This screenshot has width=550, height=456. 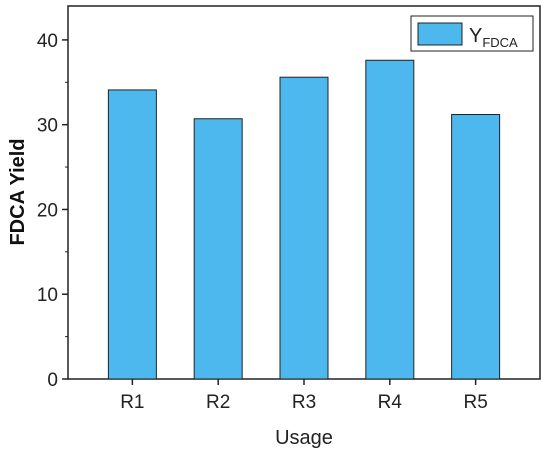 I want to click on legend-label-subscript: FDCA, so click(x=500, y=42).